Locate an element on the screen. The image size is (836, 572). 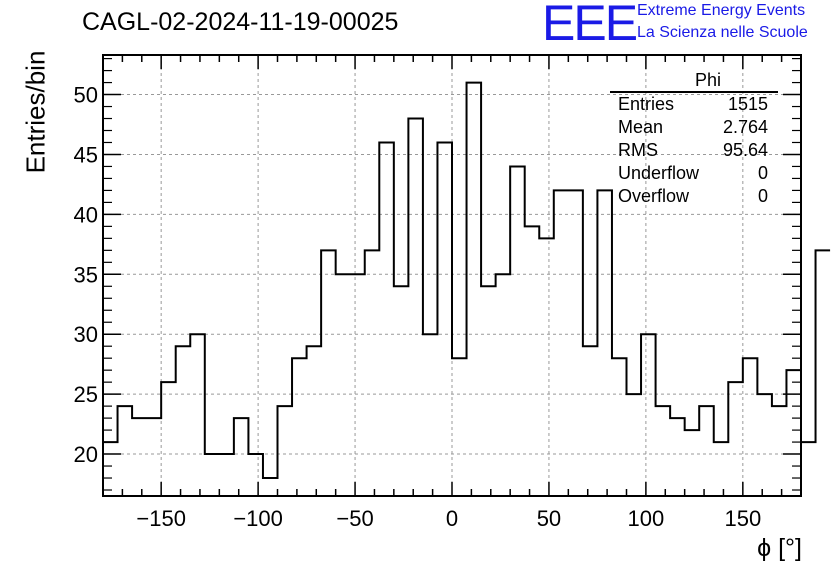
x-tick-label: −100 is located at coordinates (258, 518).